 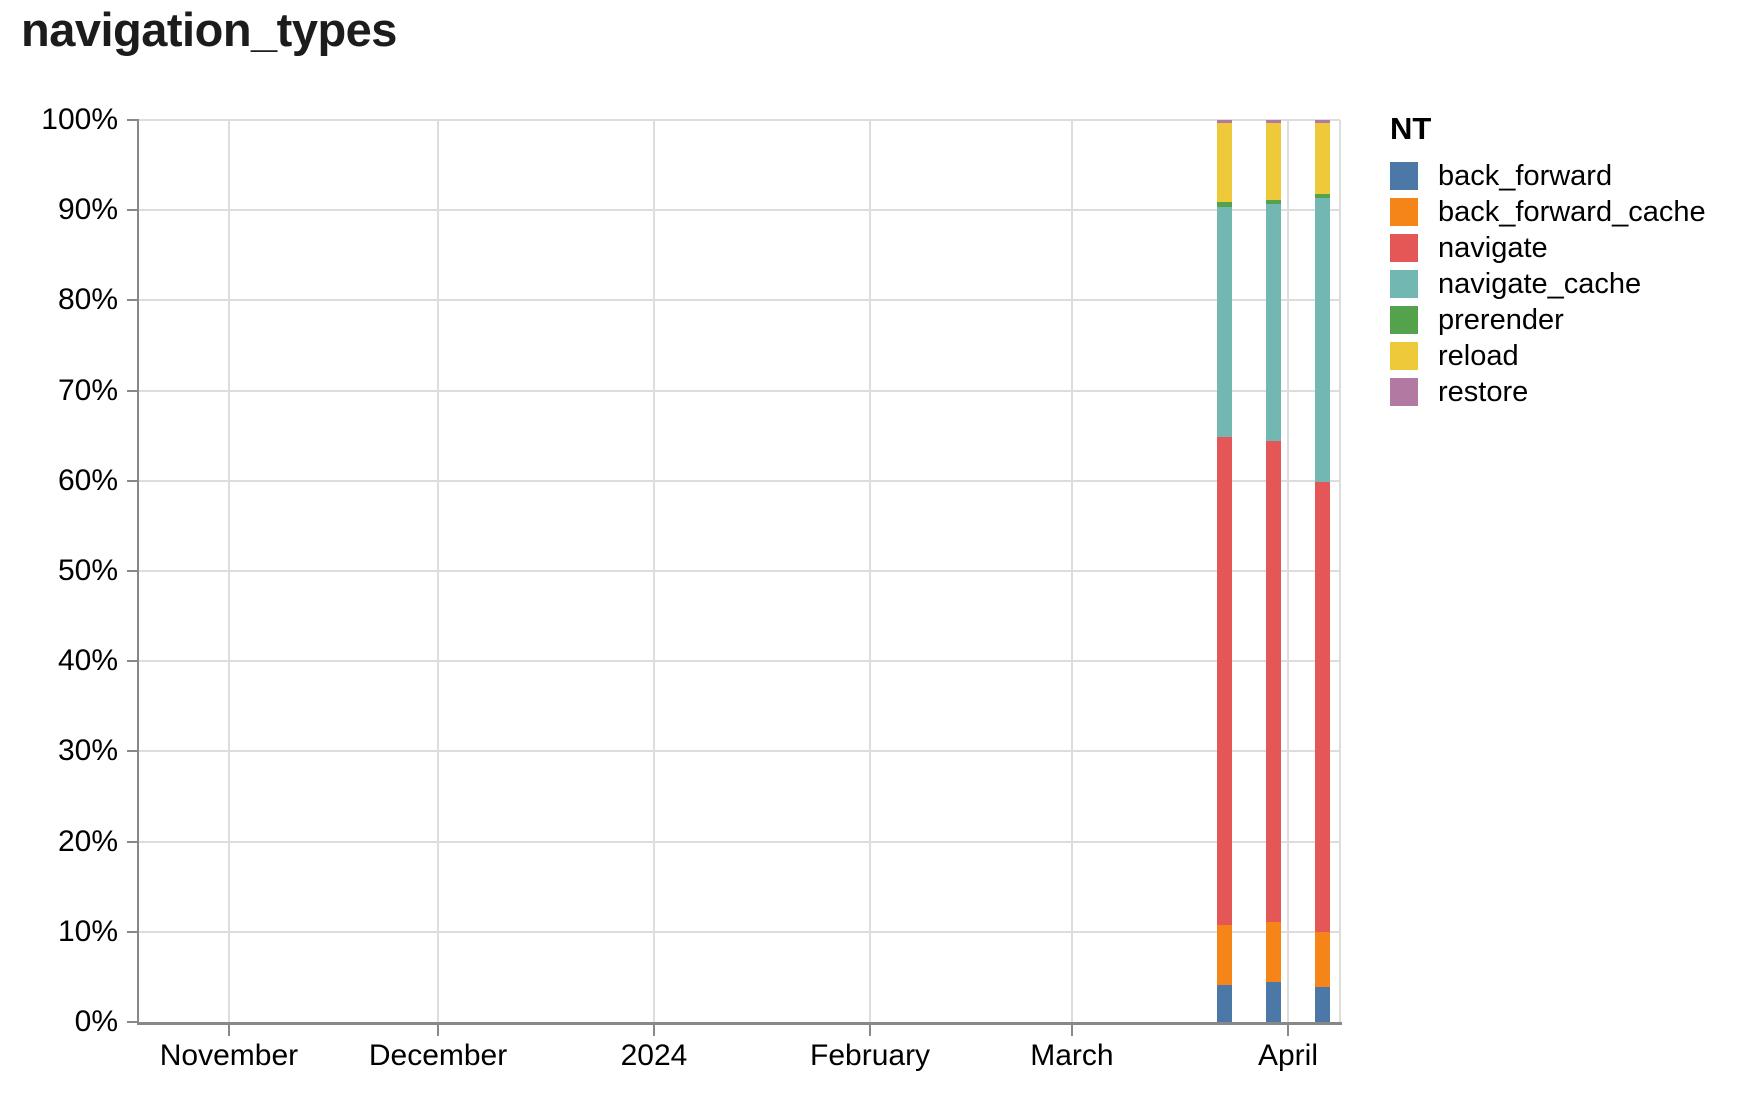 I want to click on x-axis-label: December, so click(x=438, y=1055).